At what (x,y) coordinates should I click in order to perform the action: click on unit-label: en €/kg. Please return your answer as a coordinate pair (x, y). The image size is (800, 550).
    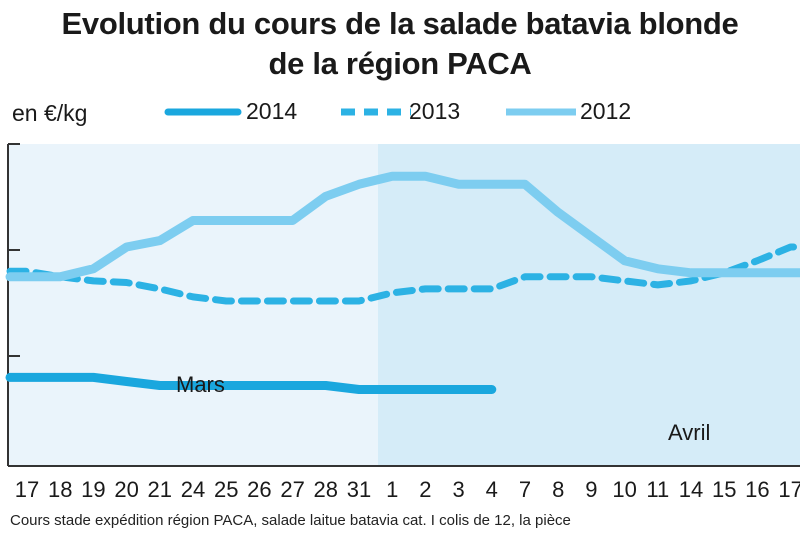
    Looking at the image, I should click on (50, 113).